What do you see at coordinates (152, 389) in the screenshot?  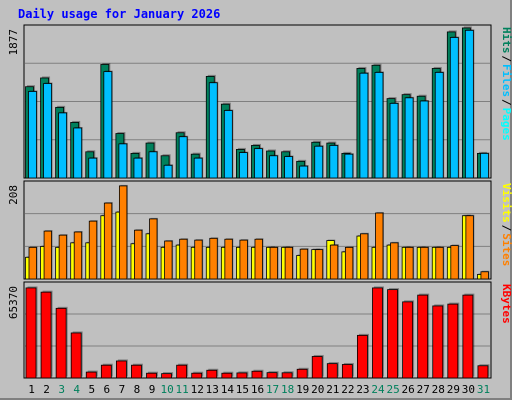 I see `x-tick-label: 9` at bounding box center [152, 389].